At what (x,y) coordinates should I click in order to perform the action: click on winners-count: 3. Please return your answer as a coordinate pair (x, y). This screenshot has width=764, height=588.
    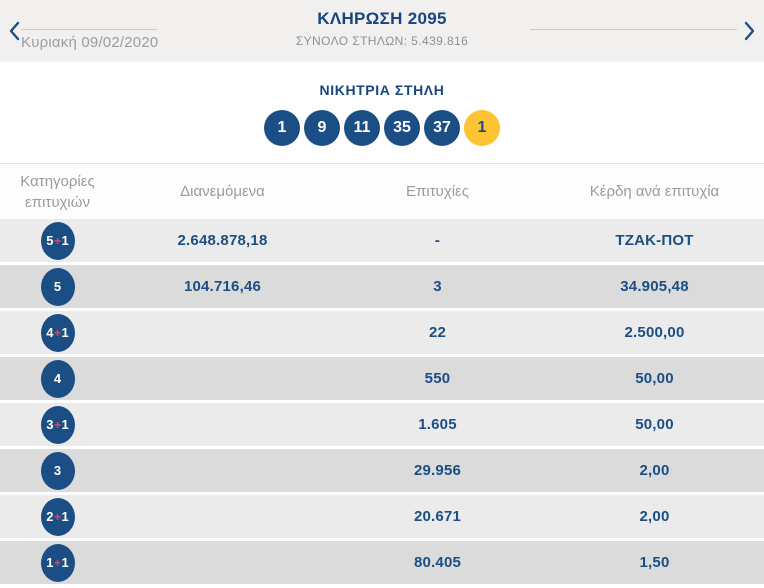
    Looking at the image, I should click on (437, 286).